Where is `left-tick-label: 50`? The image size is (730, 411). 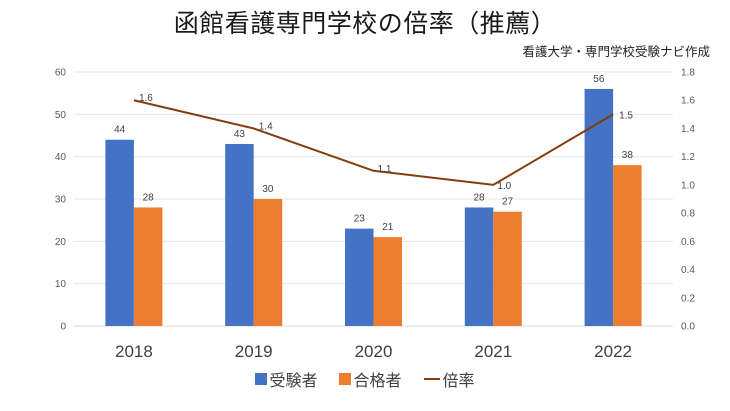
left-tick-label: 50 is located at coordinates (61, 115).